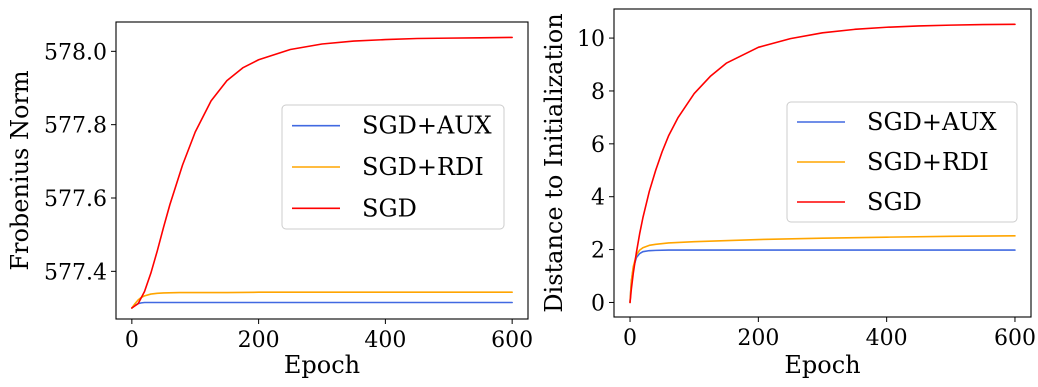 The width and height of the screenshot is (1038, 387). Describe the element at coordinates (20, 170) in the screenshot. I see `y-axis-label: Frobenius Norm` at that location.